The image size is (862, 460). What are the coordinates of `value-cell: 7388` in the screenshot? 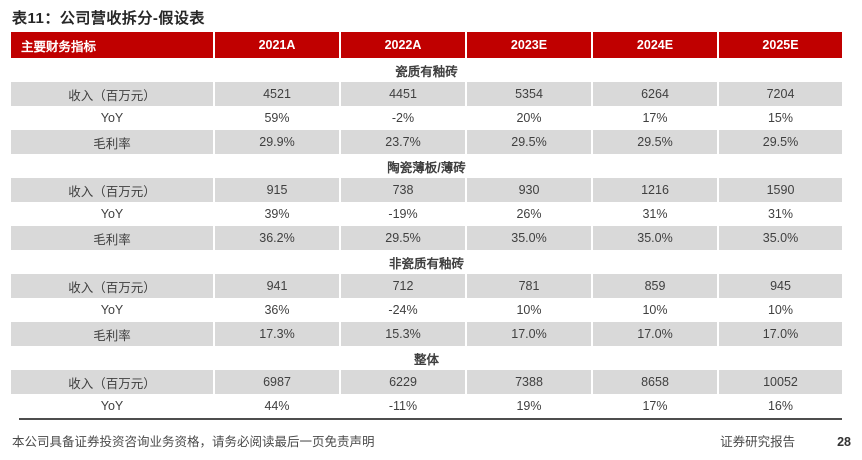 It's located at (530, 382).